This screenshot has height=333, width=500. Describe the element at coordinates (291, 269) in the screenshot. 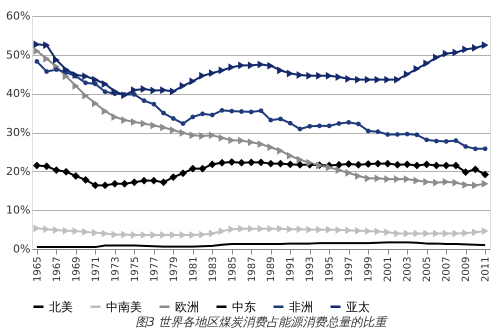

I see `x-tick-label: 1991` at that location.